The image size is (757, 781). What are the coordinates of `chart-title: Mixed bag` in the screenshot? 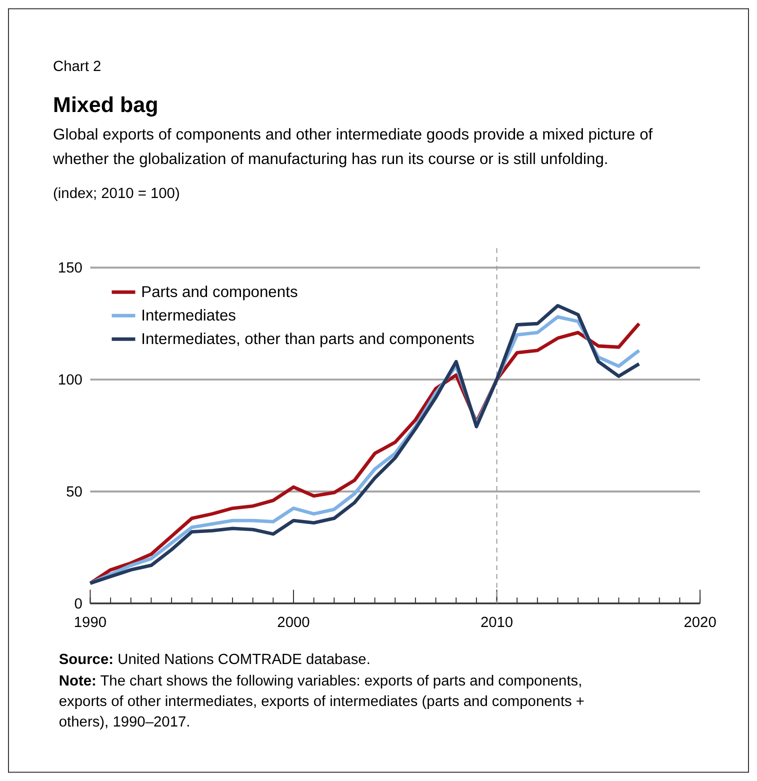 It's located at (105, 105).